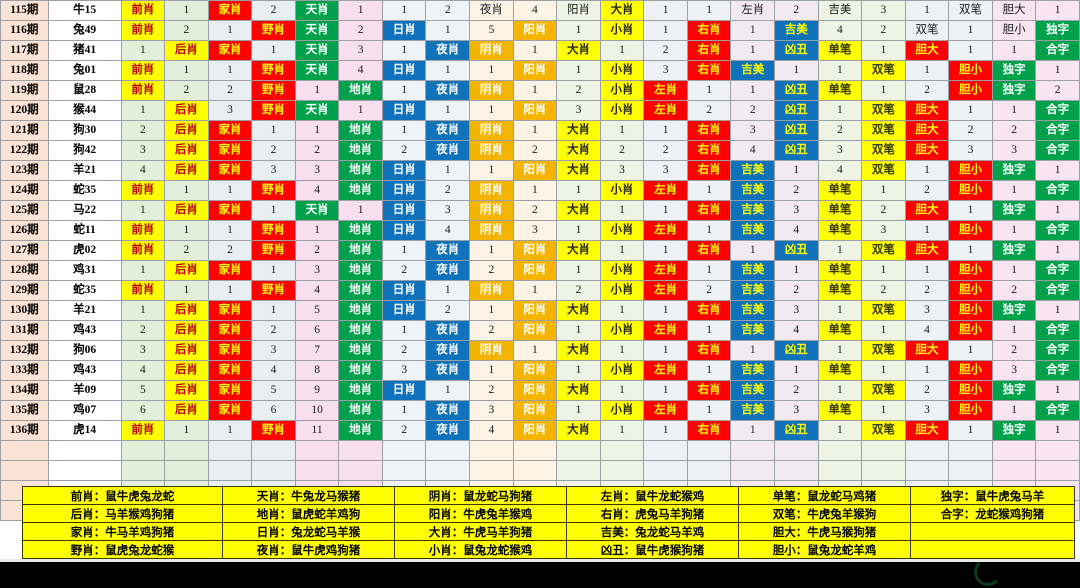 The width and height of the screenshot is (1080, 588). What do you see at coordinates (540, 50) in the screenshot?
I see `table-row: 117期 猪41 1 后肖 家肖 1 天肖 3 1 夜肖 阴肖 1 大肖 1 2 右肖 1 凶丑 单笔 1 胆大 1 1 合字` at bounding box center [540, 50].